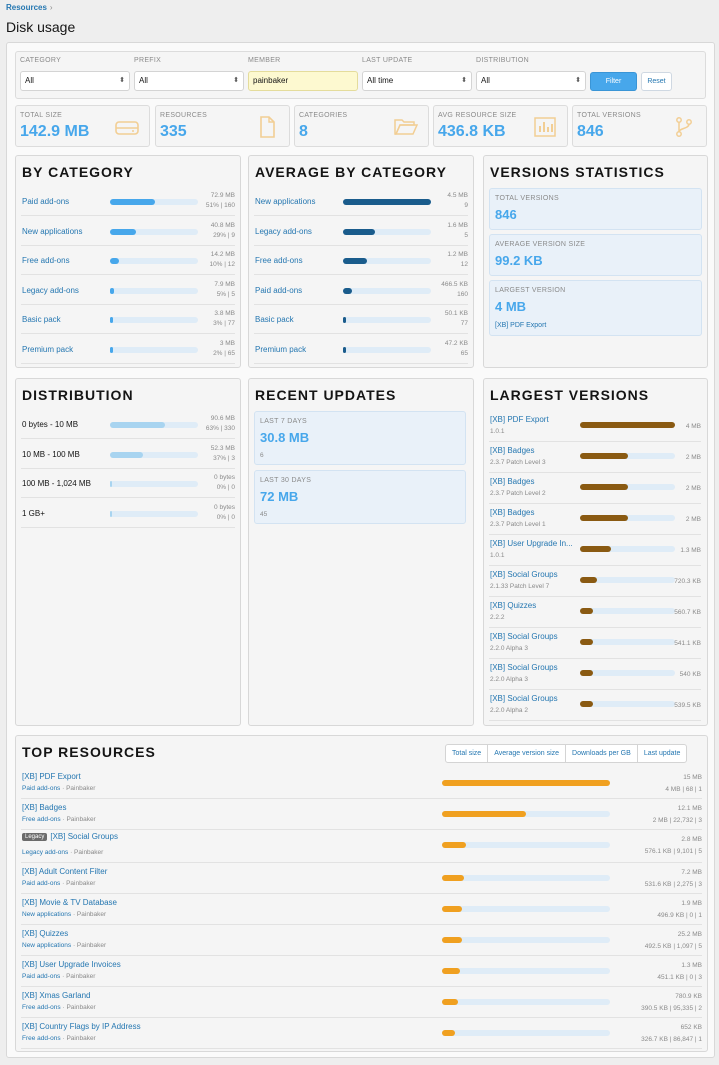 The height and width of the screenshot is (1065, 719). Describe the element at coordinates (457, 254) in the screenshot. I see `avg_by_category-row-size: 1.2 MB` at that location.